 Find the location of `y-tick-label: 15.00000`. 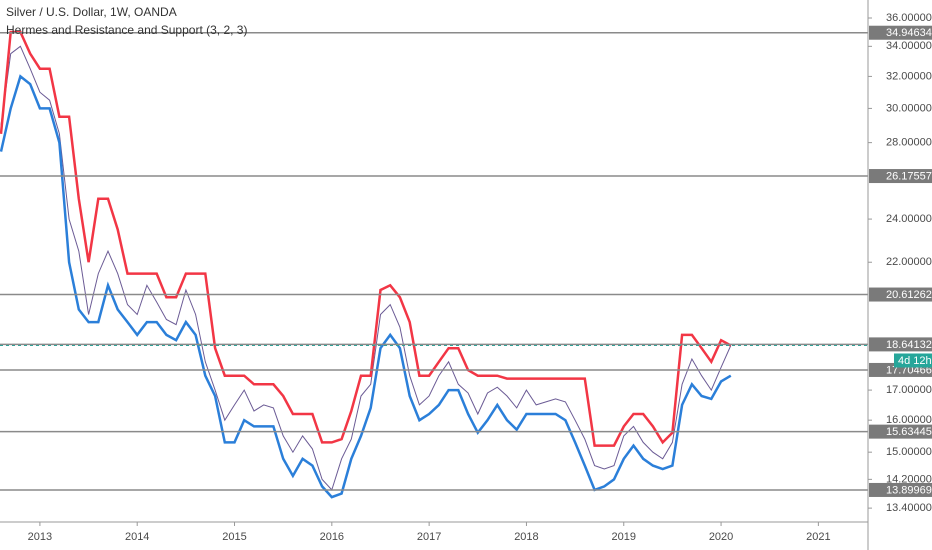

y-tick-label: 15.00000 is located at coordinates (909, 452).